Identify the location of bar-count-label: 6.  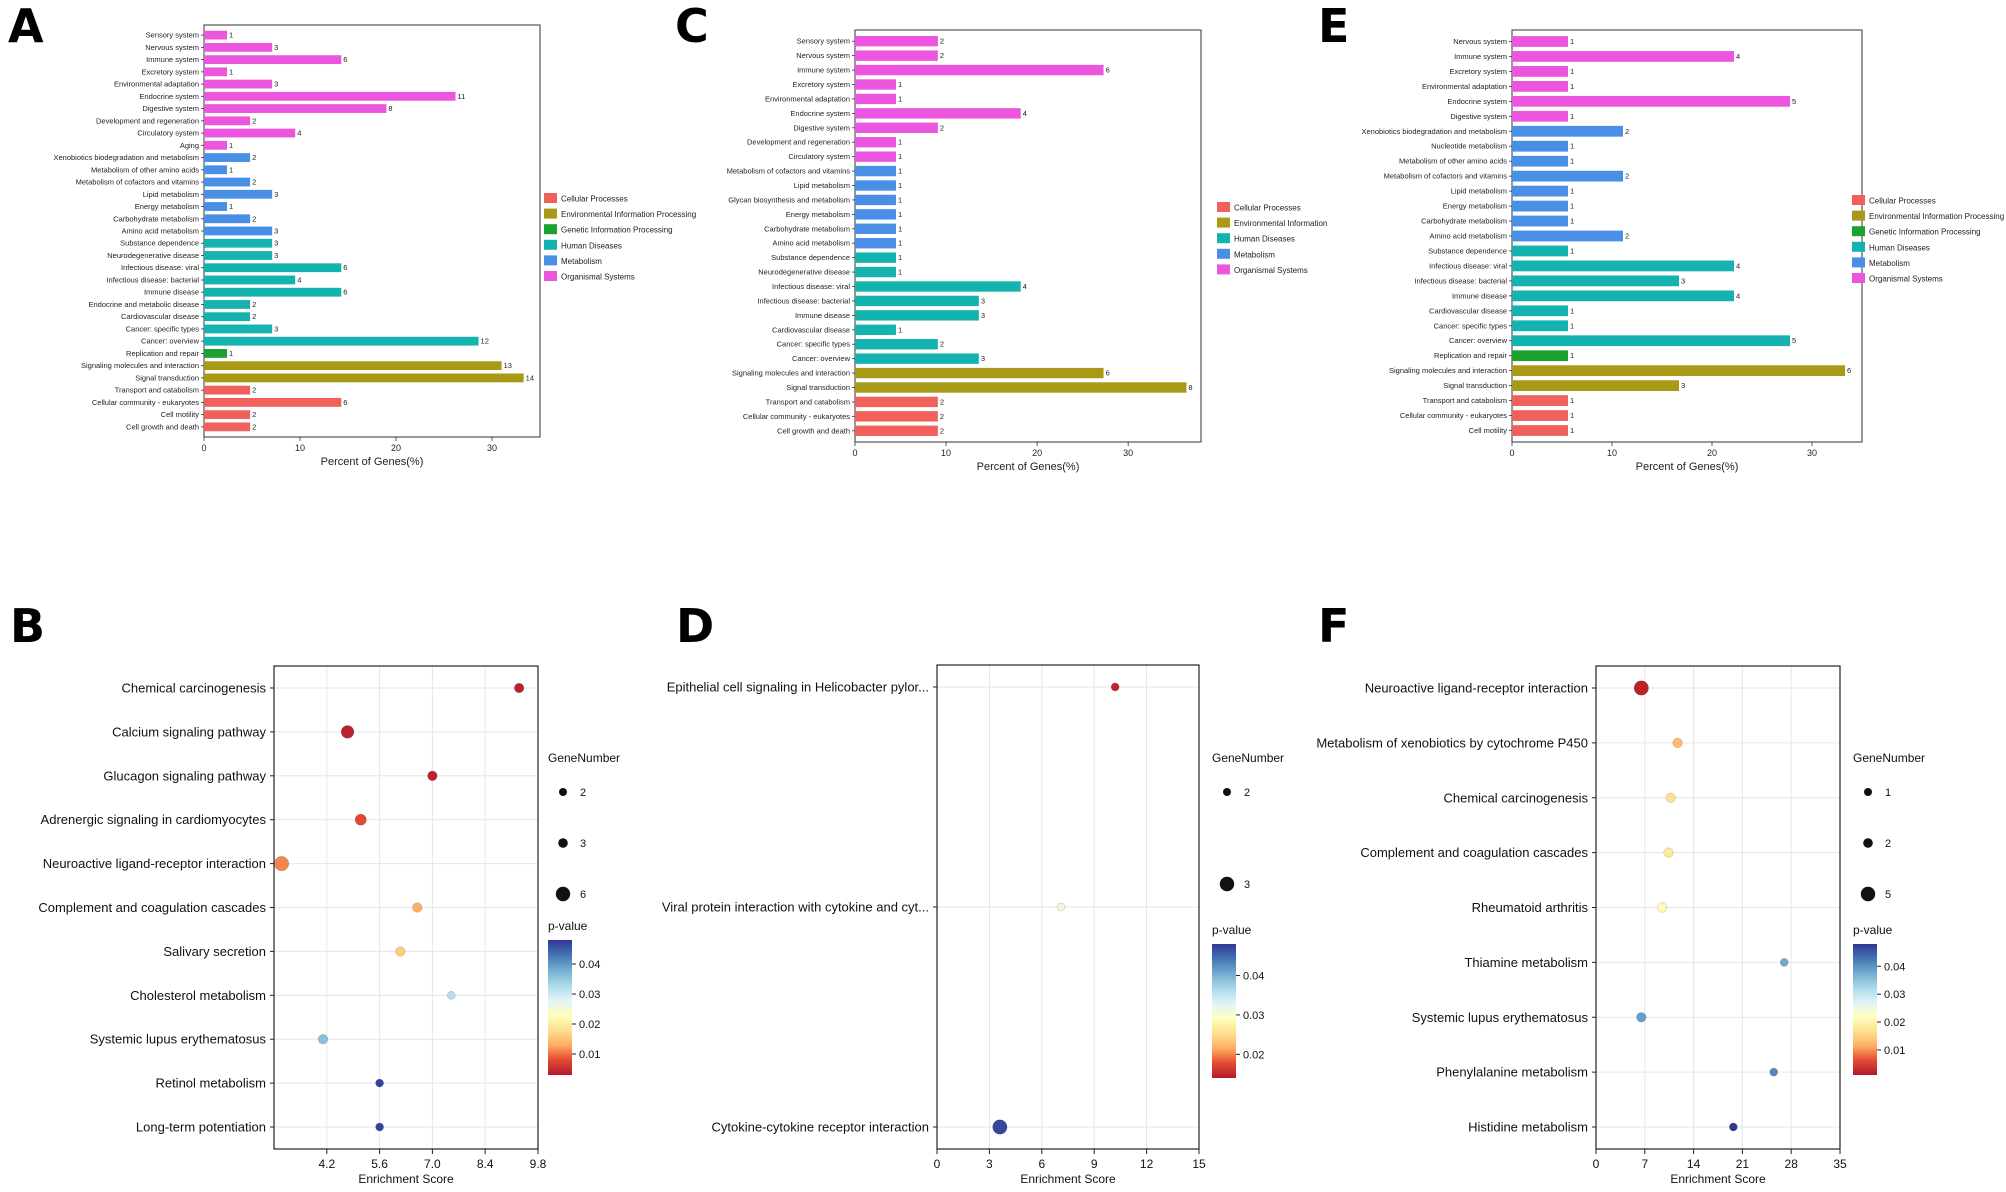
(345, 292).